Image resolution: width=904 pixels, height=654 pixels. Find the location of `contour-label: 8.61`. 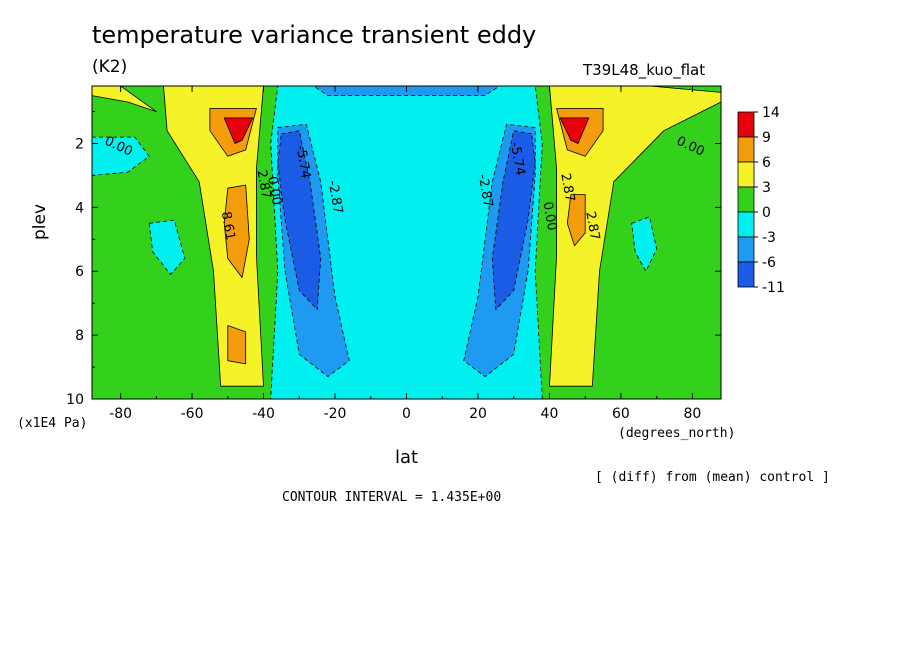

contour-label: 8.61 is located at coordinates (228, 225).